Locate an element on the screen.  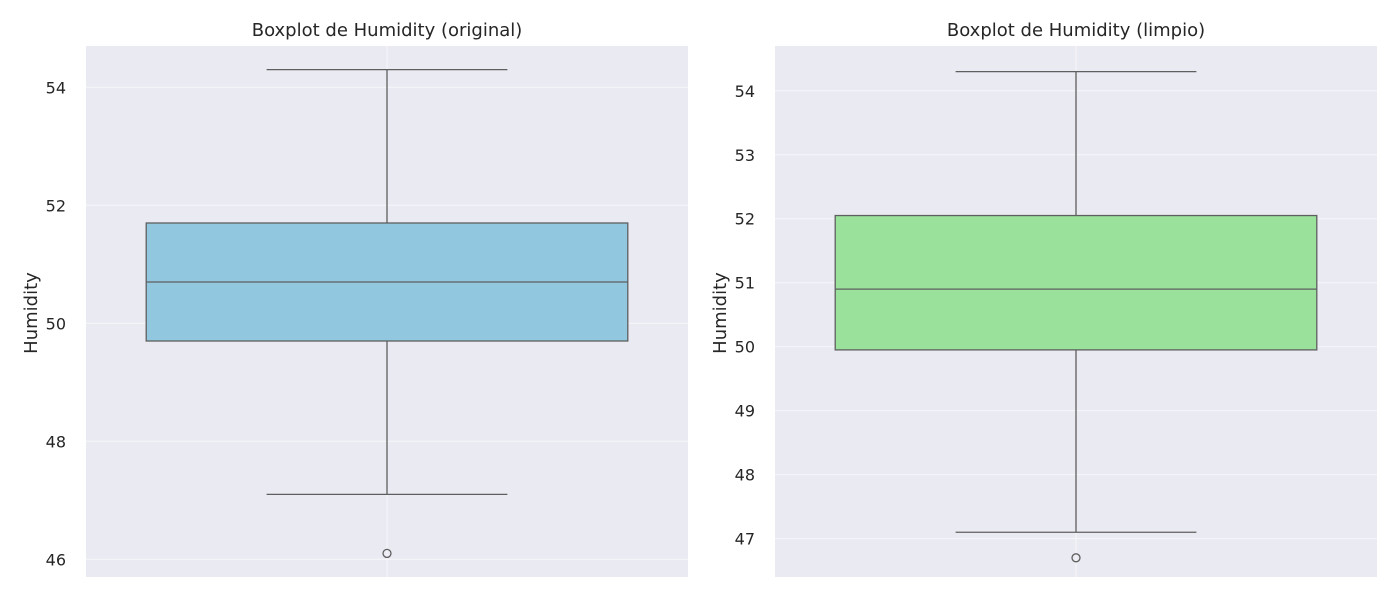
chart-title: Boxplot de Humidity (limpio) is located at coordinates (1076, 30).